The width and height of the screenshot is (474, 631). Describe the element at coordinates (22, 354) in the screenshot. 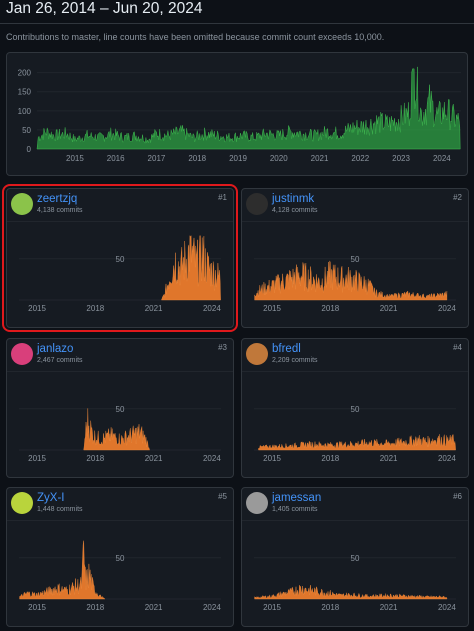

I see `pink-pattern-avatar-icon` at that location.